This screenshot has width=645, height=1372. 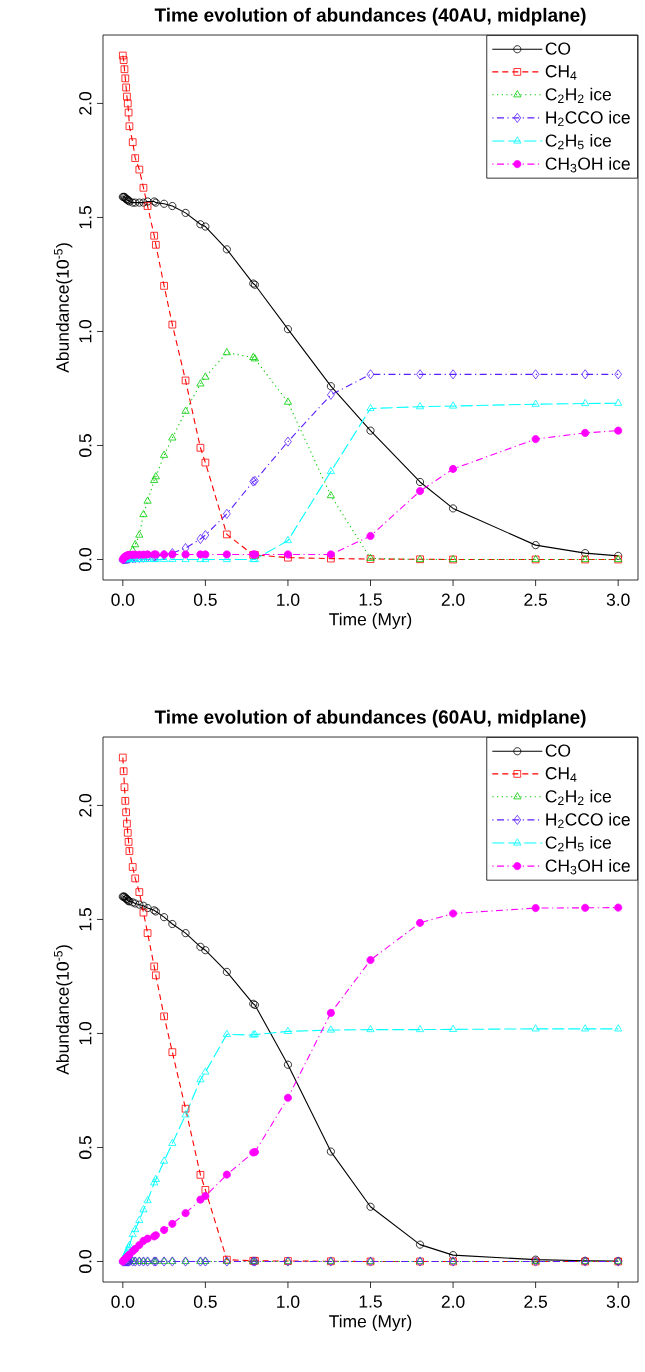 What do you see at coordinates (370, 16) in the screenshot?
I see `chart-title: Time evolution of abundances (40AU, midplane)` at bounding box center [370, 16].